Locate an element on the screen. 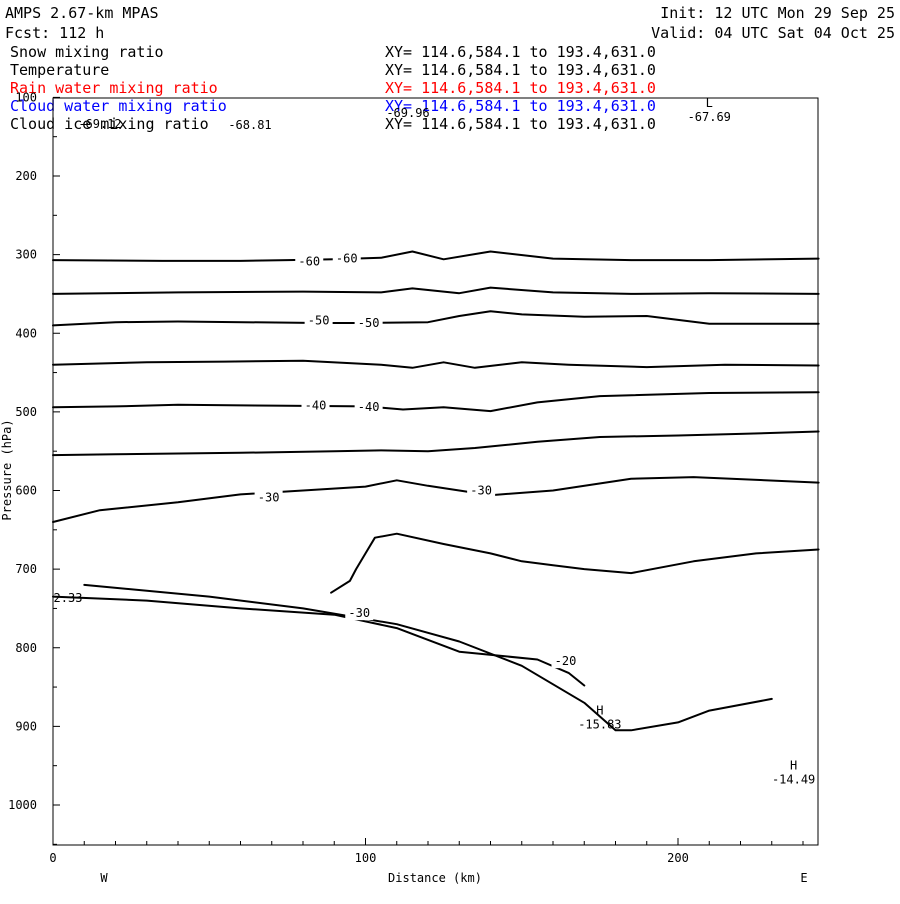  field-name: Snow mixing ratio is located at coordinates (87, 52).